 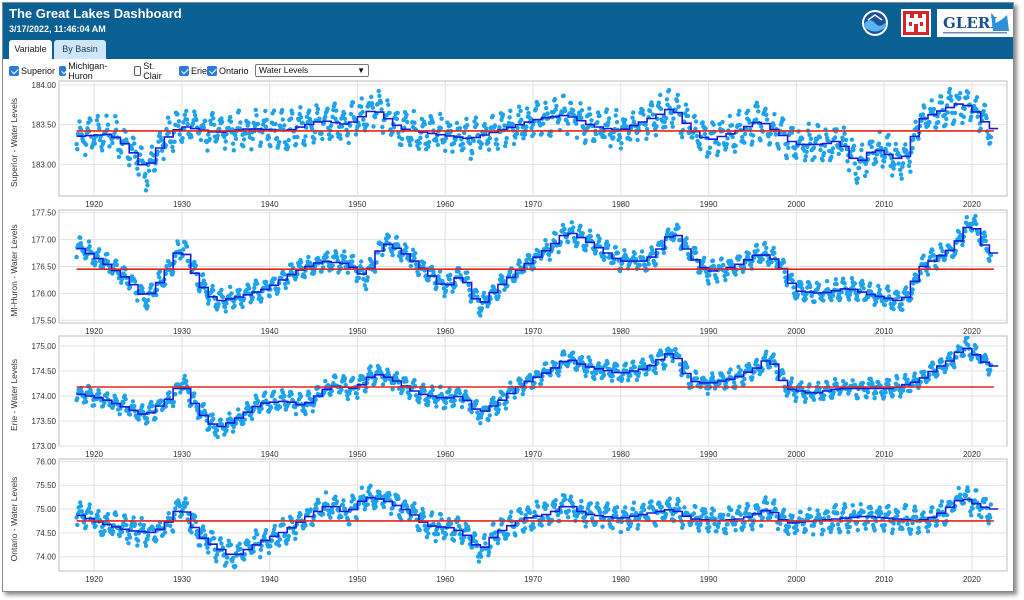 What do you see at coordinates (975, 23) in the screenshot?
I see `glerl-logo-icon: GLERL` at bounding box center [975, 23].